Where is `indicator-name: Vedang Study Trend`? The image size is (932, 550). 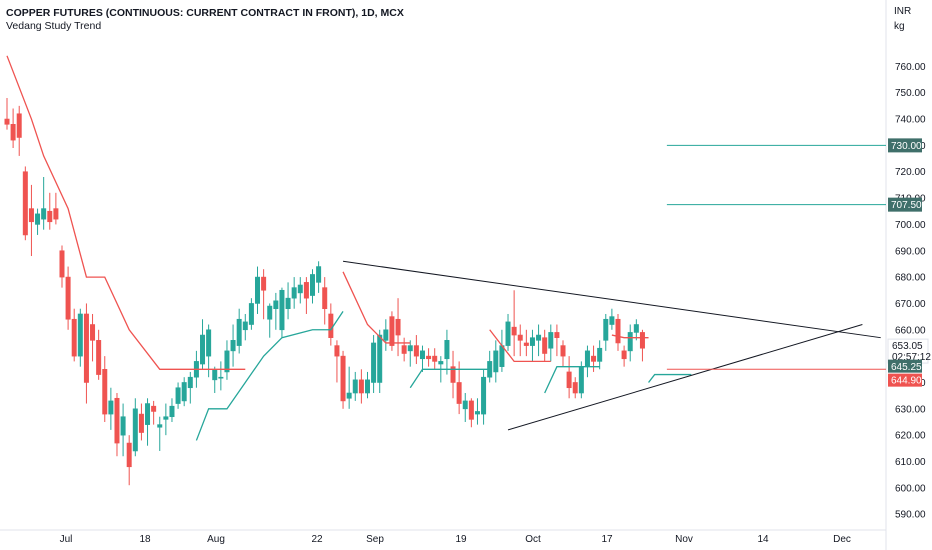 indicator-name: Vedang Study Trend is located at coordinates (54, 26).